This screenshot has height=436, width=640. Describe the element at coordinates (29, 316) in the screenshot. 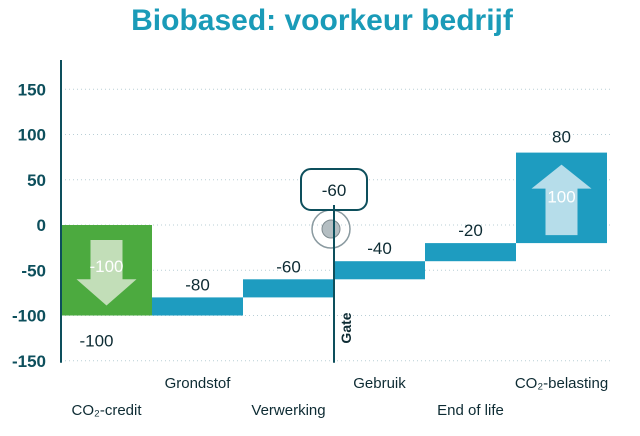

I see `y-tick-label: -100` at that location.